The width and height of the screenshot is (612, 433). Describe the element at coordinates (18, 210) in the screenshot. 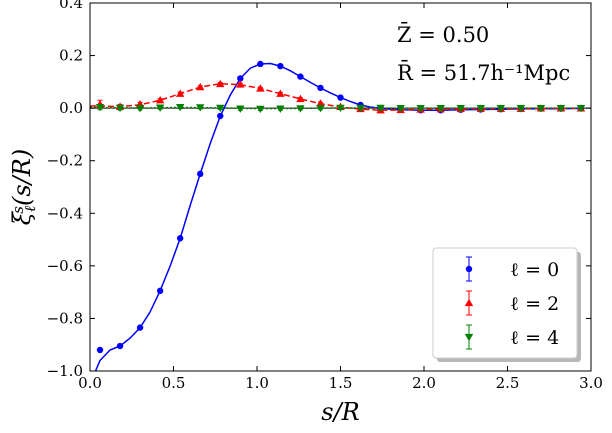

I see `y-axis-title-sup: s` at that location.